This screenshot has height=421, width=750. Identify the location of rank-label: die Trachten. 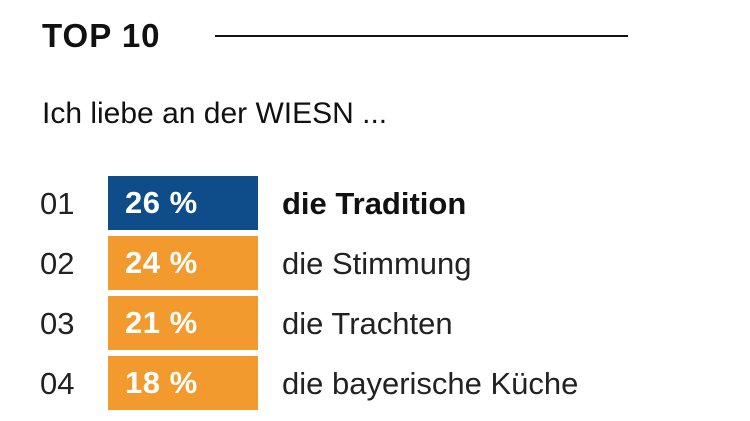
(367, 323).